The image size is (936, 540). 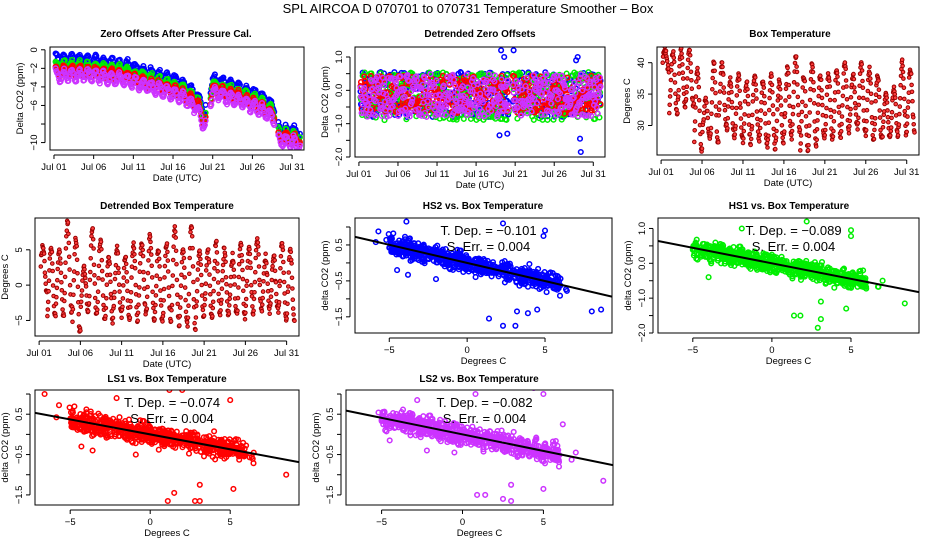 What do you see at coordinates (790, 34) in the screenshot?
I see `panel-title: Box Temperature` at bounding box center [790, 34].